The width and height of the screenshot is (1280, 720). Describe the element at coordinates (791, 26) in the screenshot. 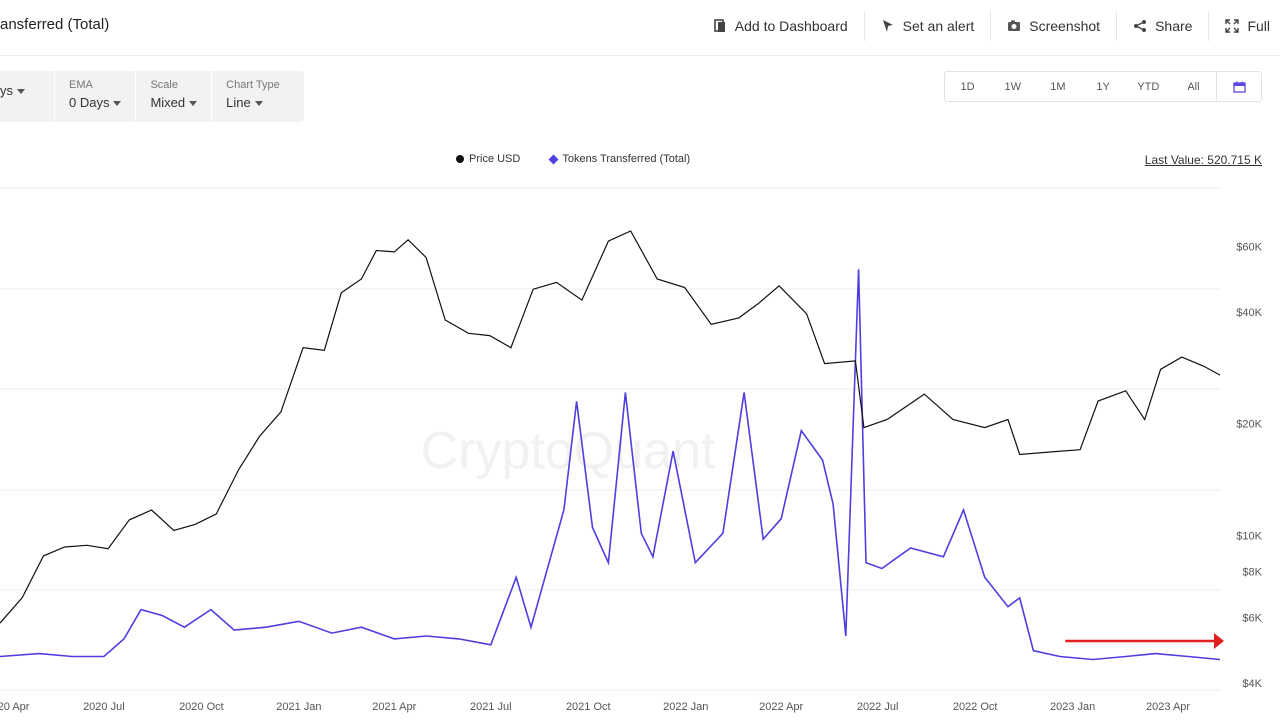

I see `add-to-dashboard-label: Add to Dashboard` at that location.